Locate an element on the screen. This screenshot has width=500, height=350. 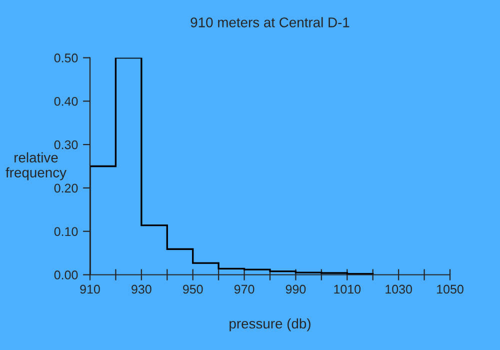
x-tick-label: 1050 is located at coordinates (450, 289).